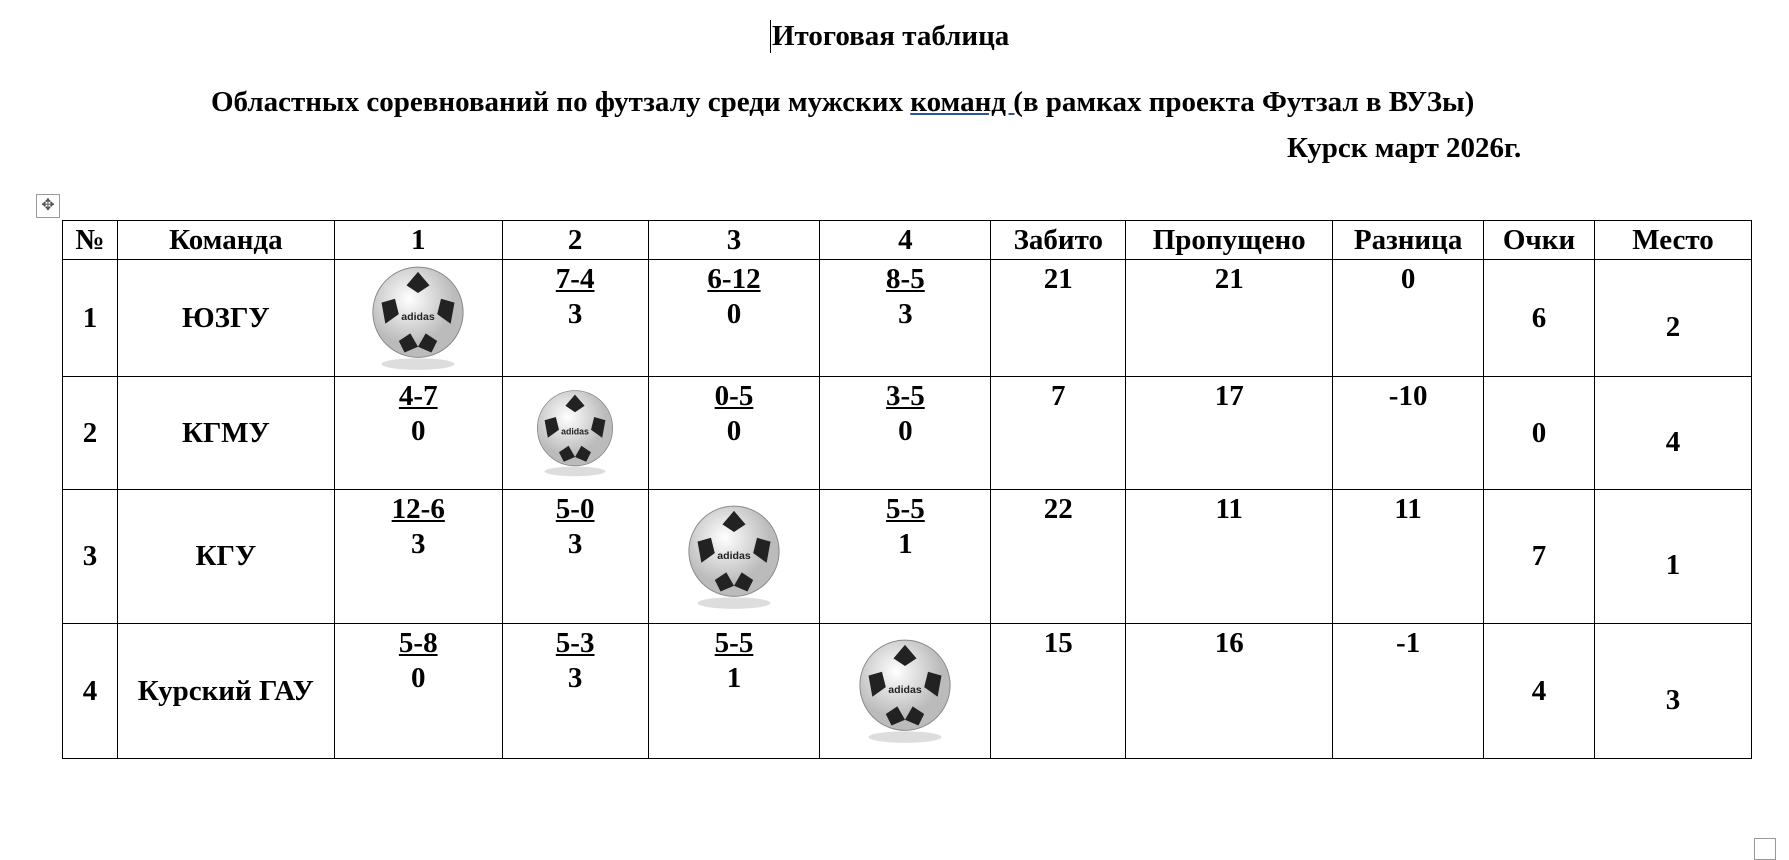 The image size is (1789, 860). I want to click on match-cell: 12-6 3, so click(418, 556).